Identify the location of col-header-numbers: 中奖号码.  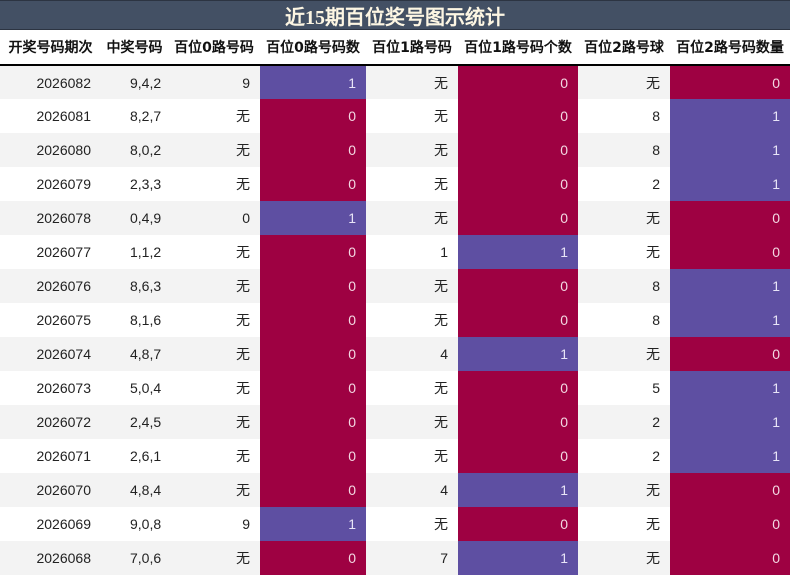
(134, 48).